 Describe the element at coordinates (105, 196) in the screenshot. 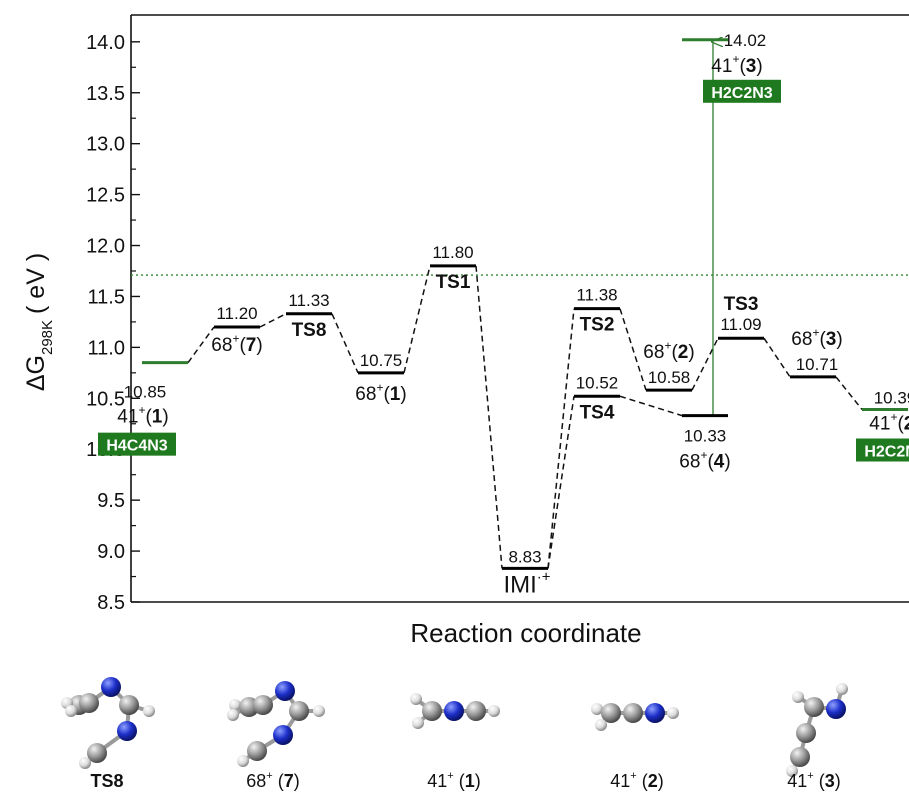

I see `y-tick-label: 12.5` at that location.